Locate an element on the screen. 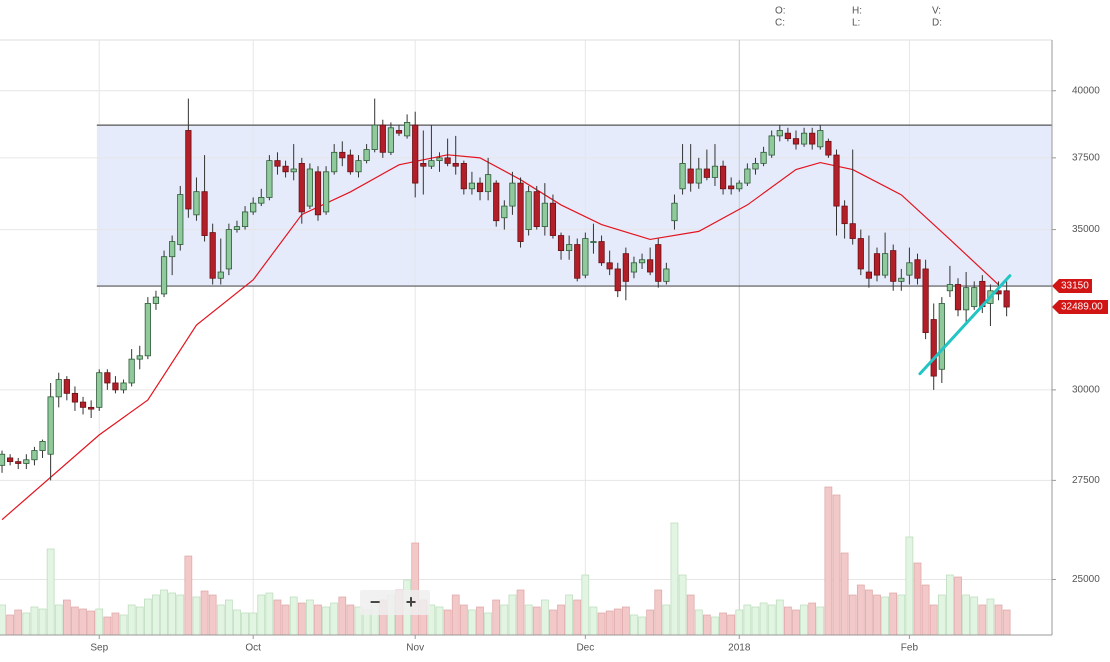 The width and height of the screenshot is (1110, 662). ohlc-volume: V: is located at coordinates (936, 11).